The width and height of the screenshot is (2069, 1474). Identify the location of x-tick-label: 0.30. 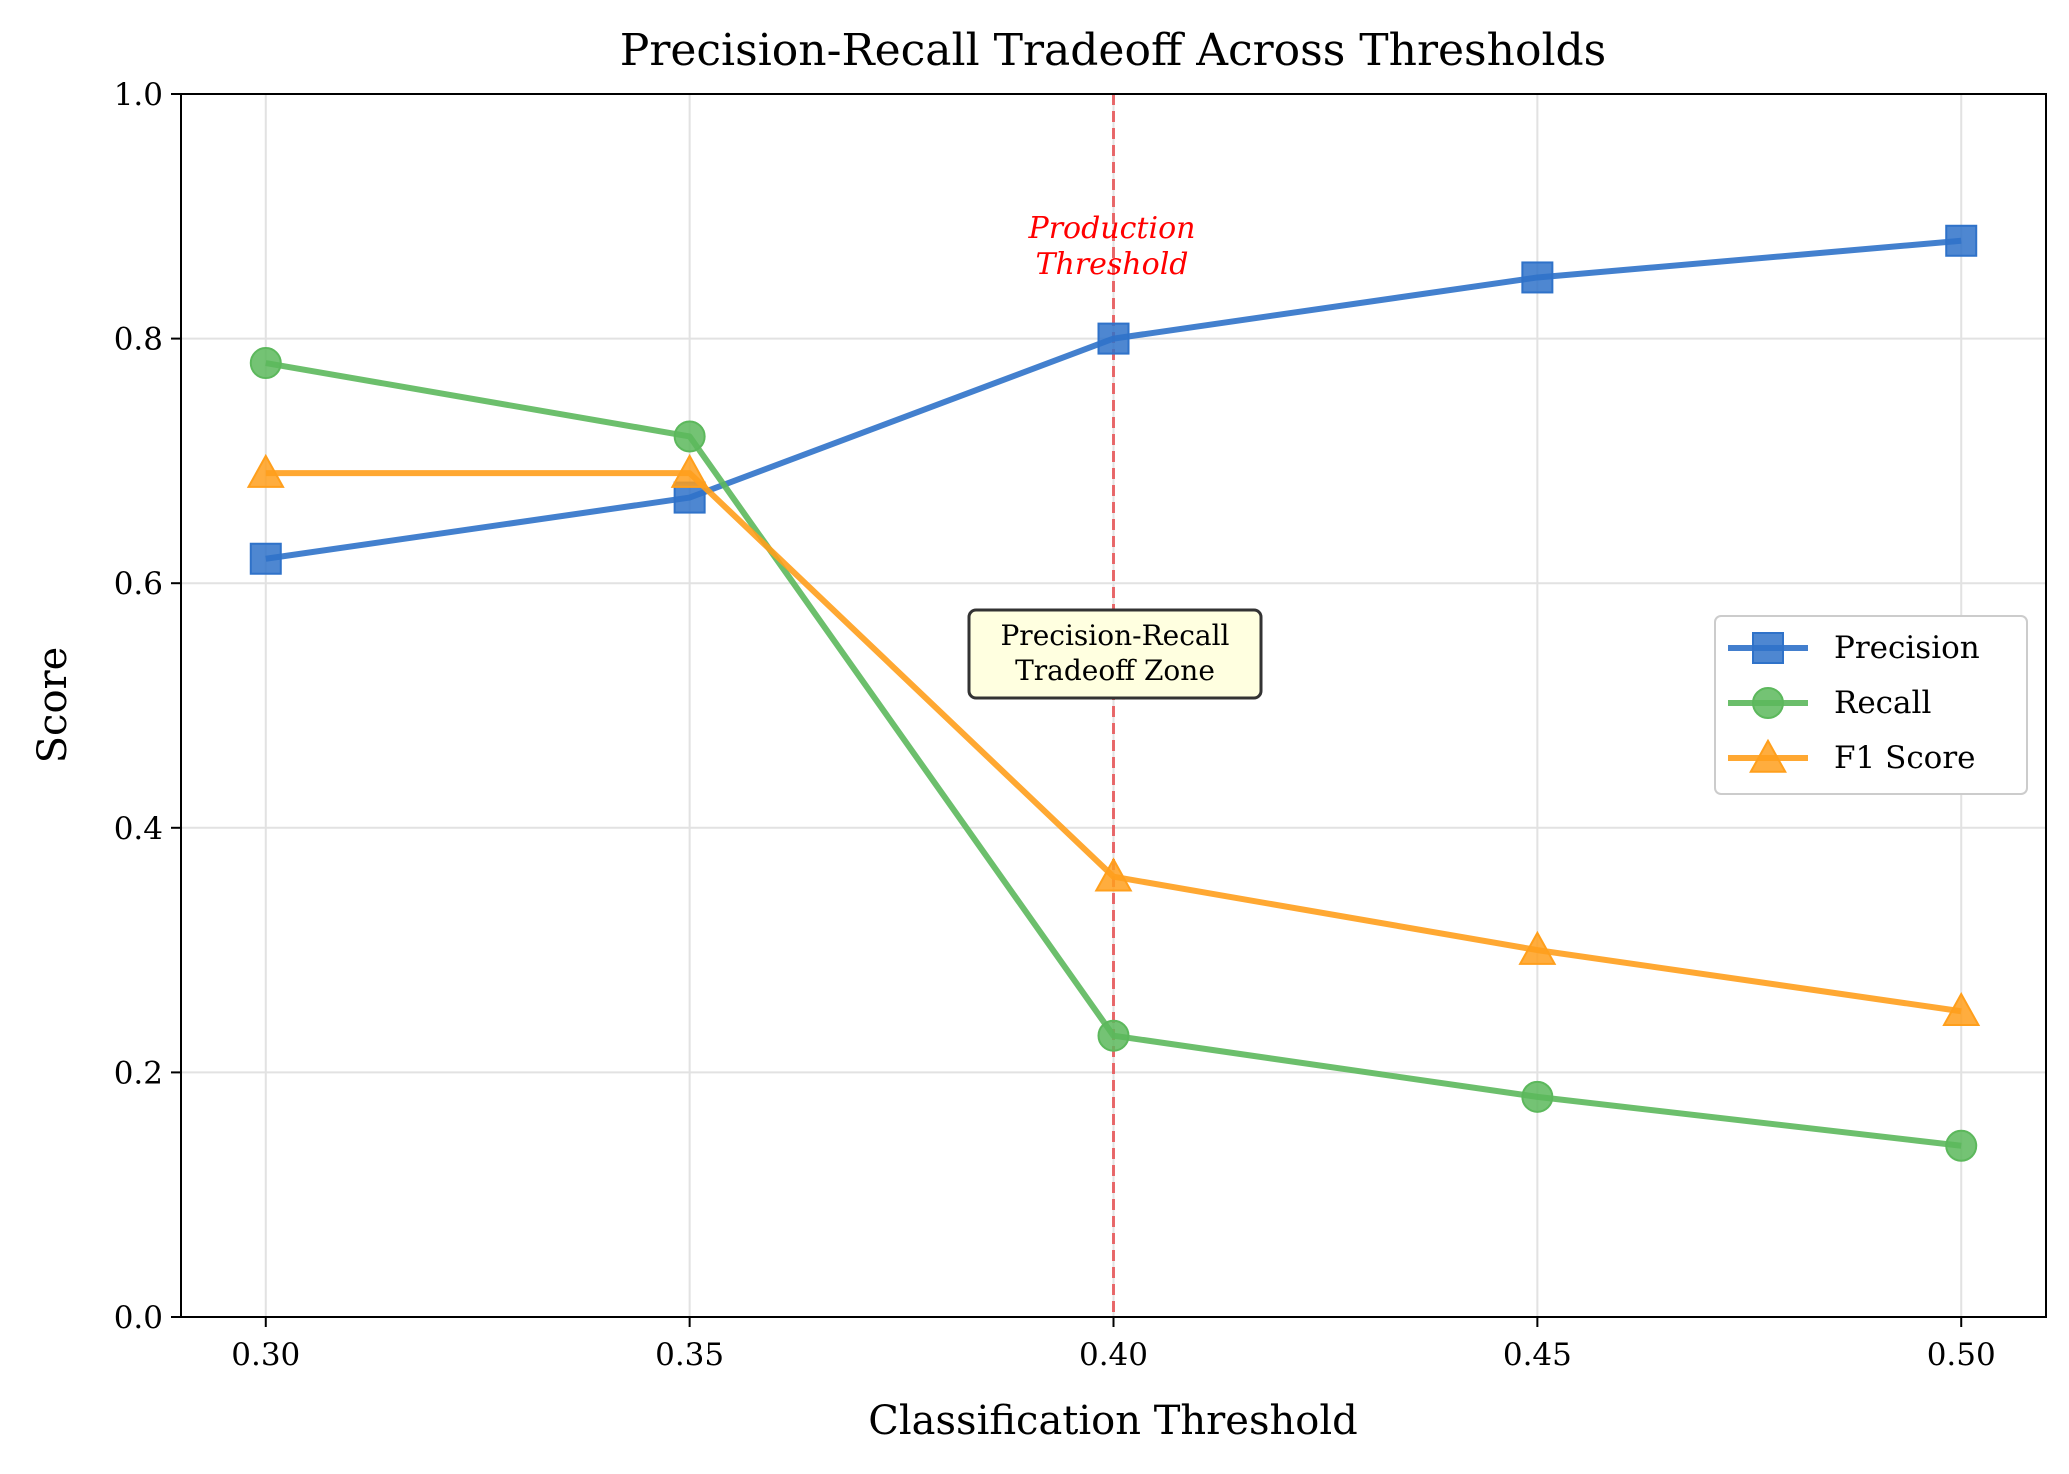
(265, 1355).